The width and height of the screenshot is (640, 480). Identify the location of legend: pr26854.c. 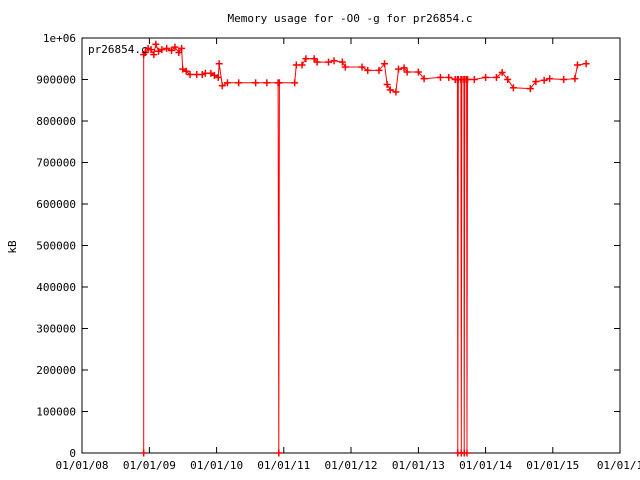
(118, 49).